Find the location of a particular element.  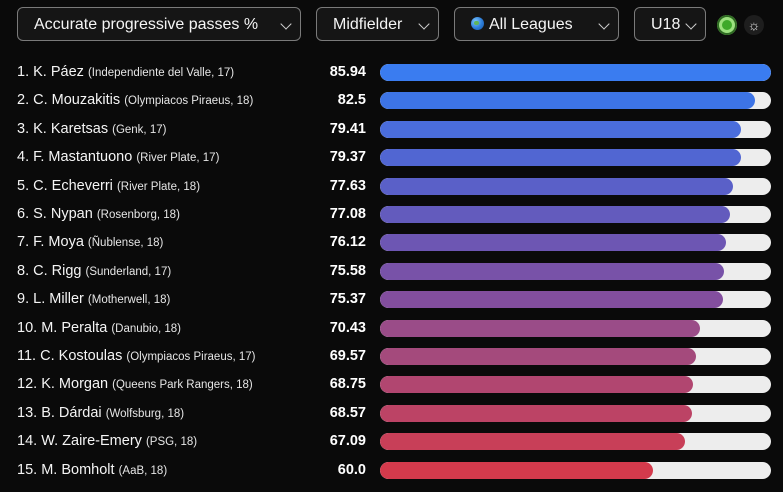

player-rank: 2. is located at coordinates (23, 100).